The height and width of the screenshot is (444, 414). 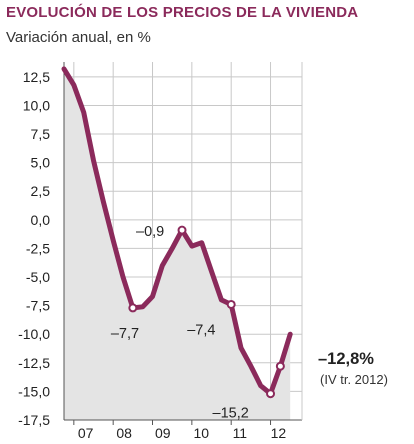 I want to click on x-tick-label: 09, so click(x=163, y=433).